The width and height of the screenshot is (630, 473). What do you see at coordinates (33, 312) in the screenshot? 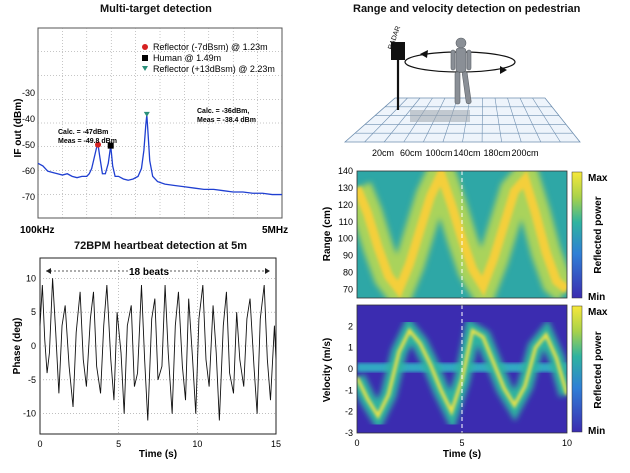
I see `heartbeat-ytick: 5` at bounding box center [33, 312].